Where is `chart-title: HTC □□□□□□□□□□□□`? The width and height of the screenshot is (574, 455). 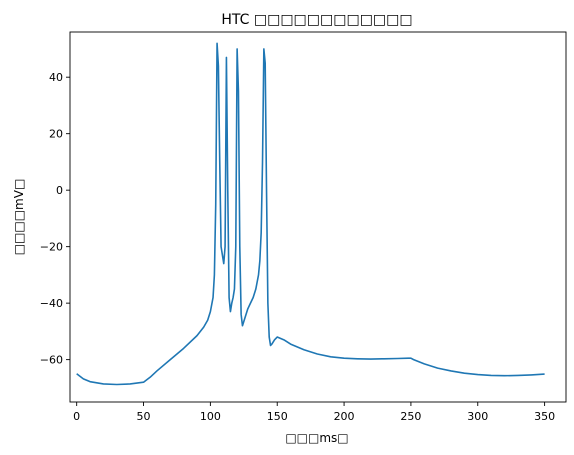
chart-title: HTC □□□□□□□□□□□□ is located at coordinates (316, 20).